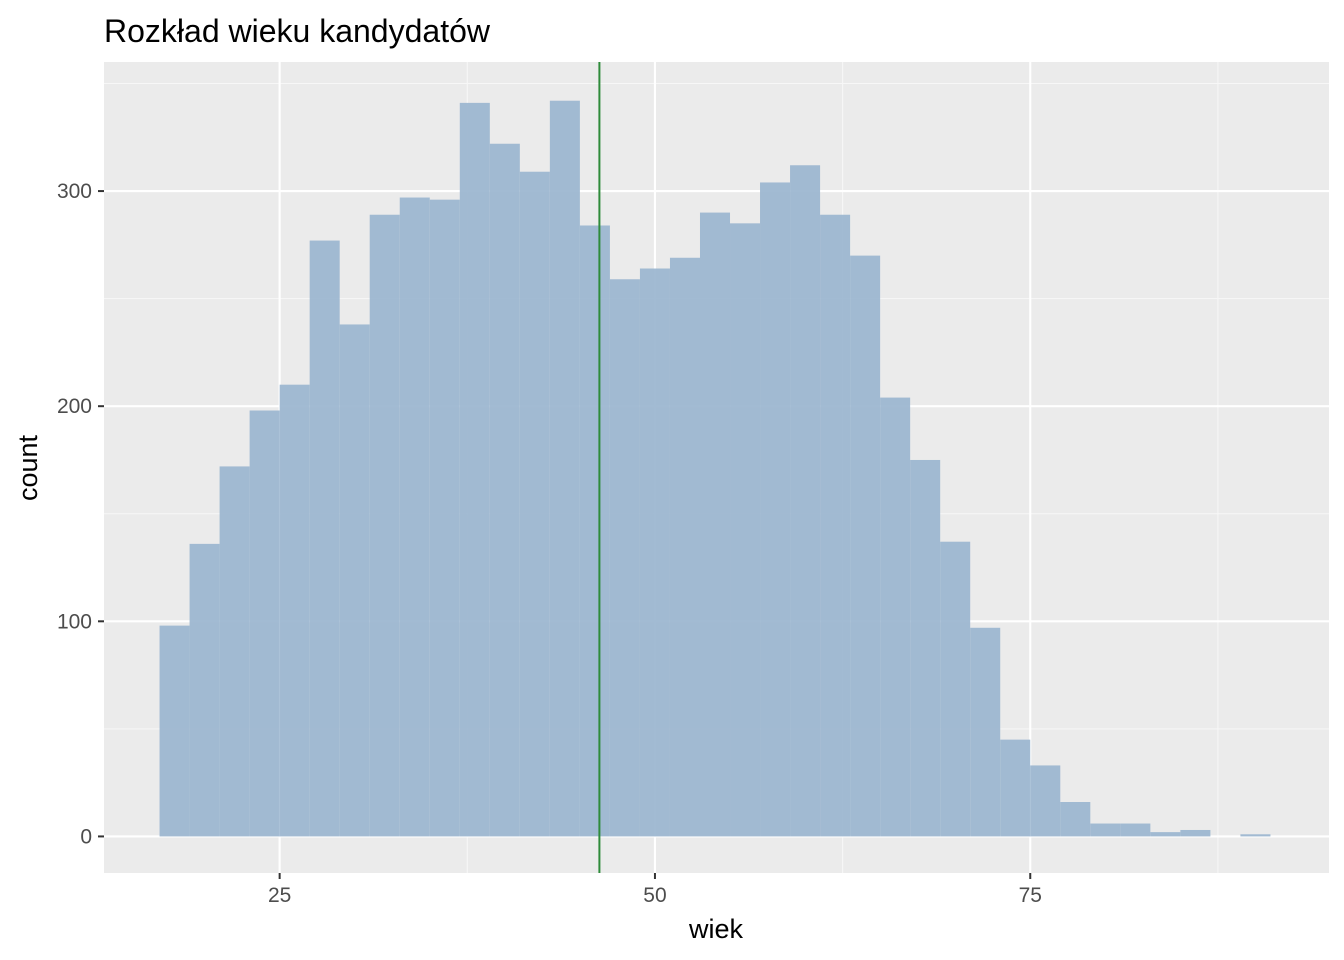 This screenshot has height=960, width=1344. What do you see at coordinates (716, 929) in the screenshot?
I see `x-axis-title: wiek` at bounding box center [716, 929].